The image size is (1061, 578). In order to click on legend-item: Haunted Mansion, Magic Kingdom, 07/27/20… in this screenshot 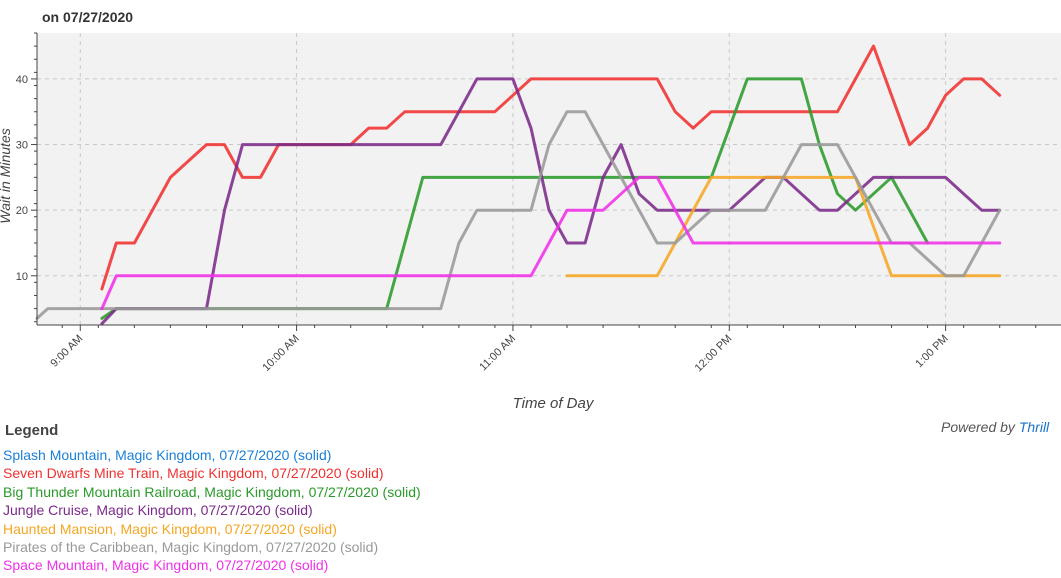, I will do `click(170, 528)`.